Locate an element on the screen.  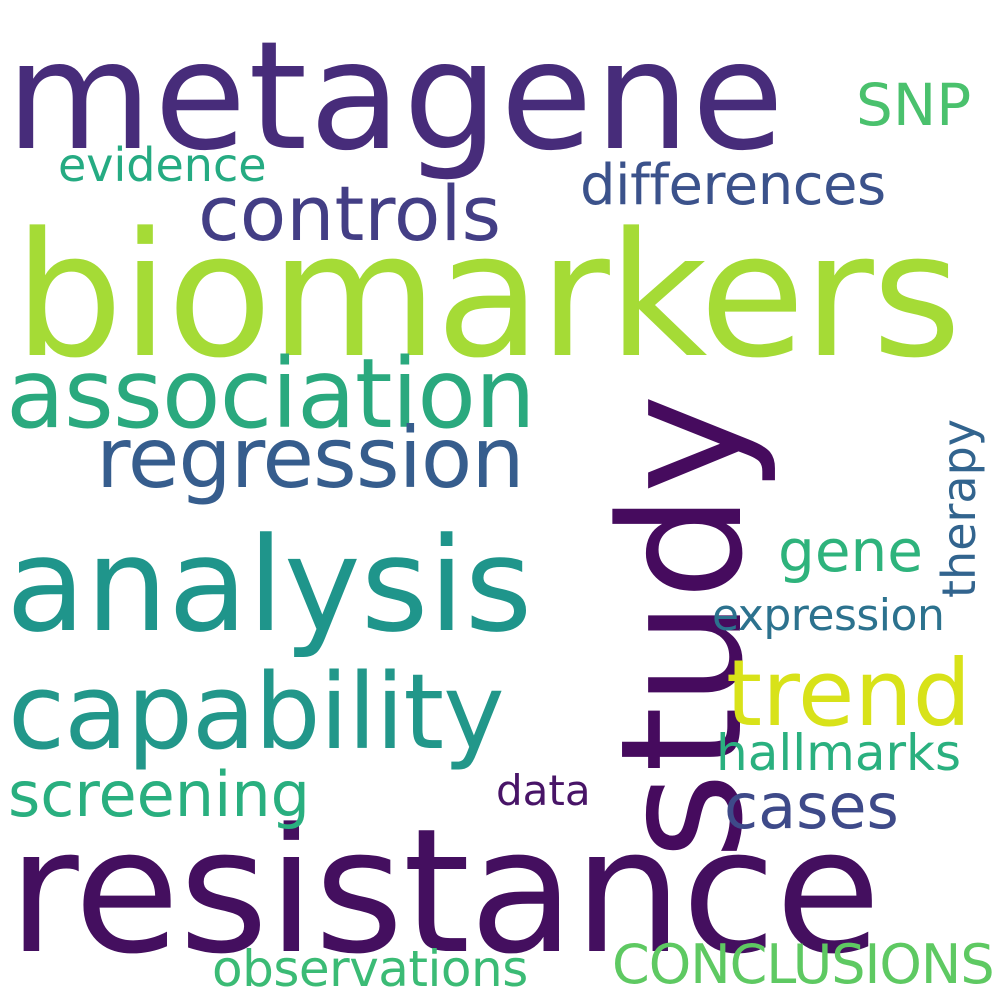
word-controls: controls is located at coordinates (350, 213).